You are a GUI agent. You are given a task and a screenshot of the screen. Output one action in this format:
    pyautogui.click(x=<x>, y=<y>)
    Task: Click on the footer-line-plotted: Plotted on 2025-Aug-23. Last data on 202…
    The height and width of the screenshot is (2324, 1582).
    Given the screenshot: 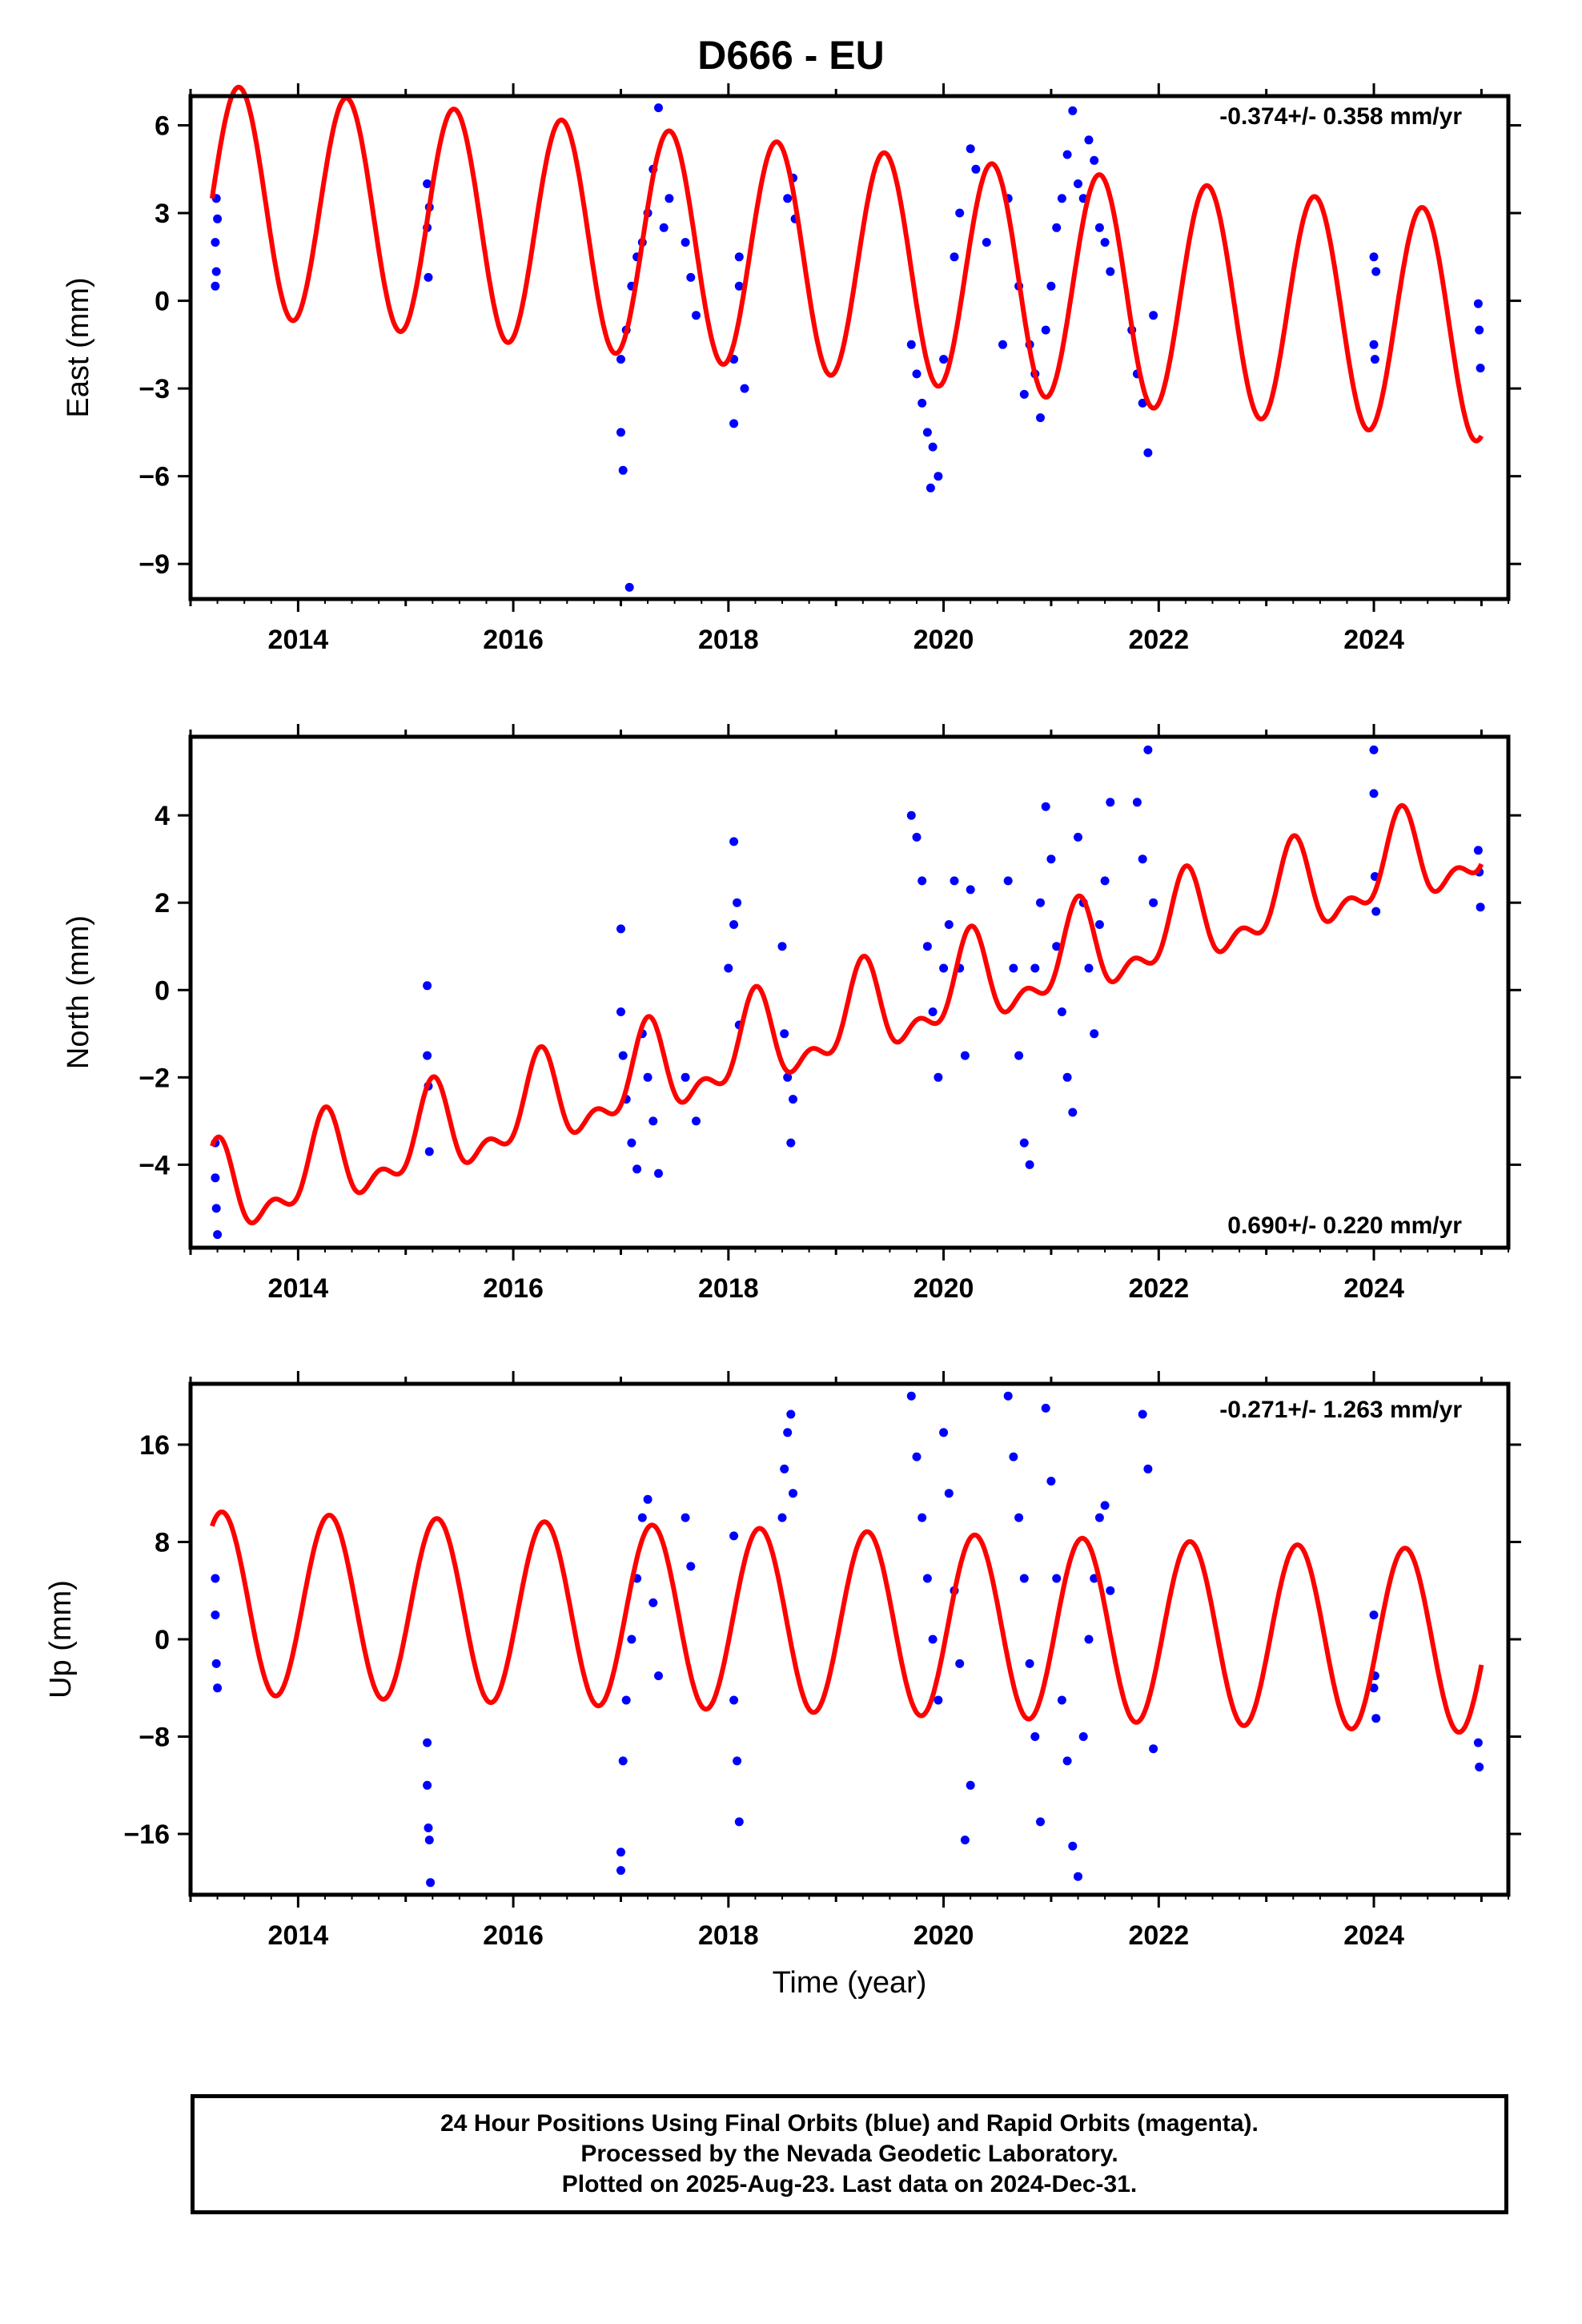 What is the action you would take?
    pyautogui.click(x=849, y=2184)
    